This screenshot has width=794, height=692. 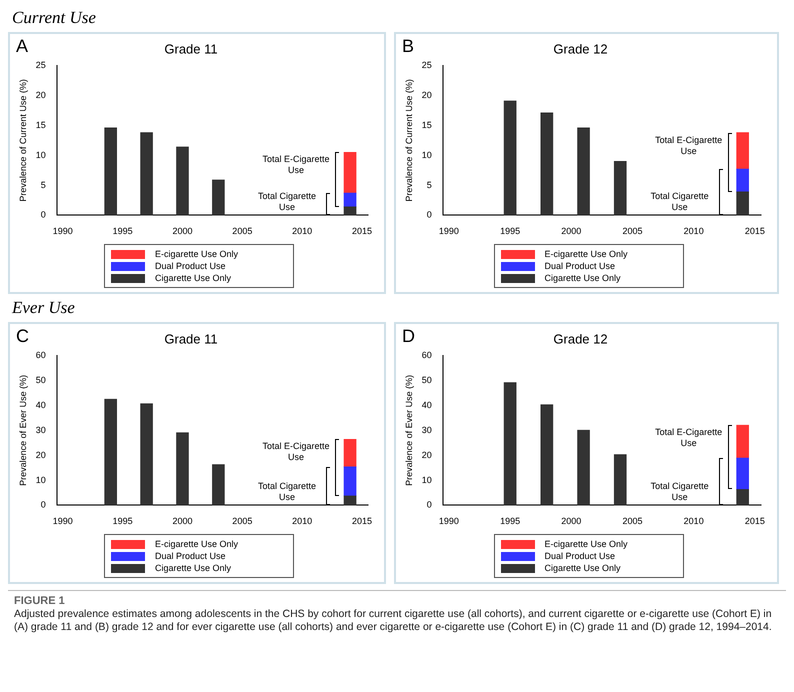 What do you see at coordinates (43, 307) in the screenshot?
I see `text: Ever Use` at bounding box center [43, 307].